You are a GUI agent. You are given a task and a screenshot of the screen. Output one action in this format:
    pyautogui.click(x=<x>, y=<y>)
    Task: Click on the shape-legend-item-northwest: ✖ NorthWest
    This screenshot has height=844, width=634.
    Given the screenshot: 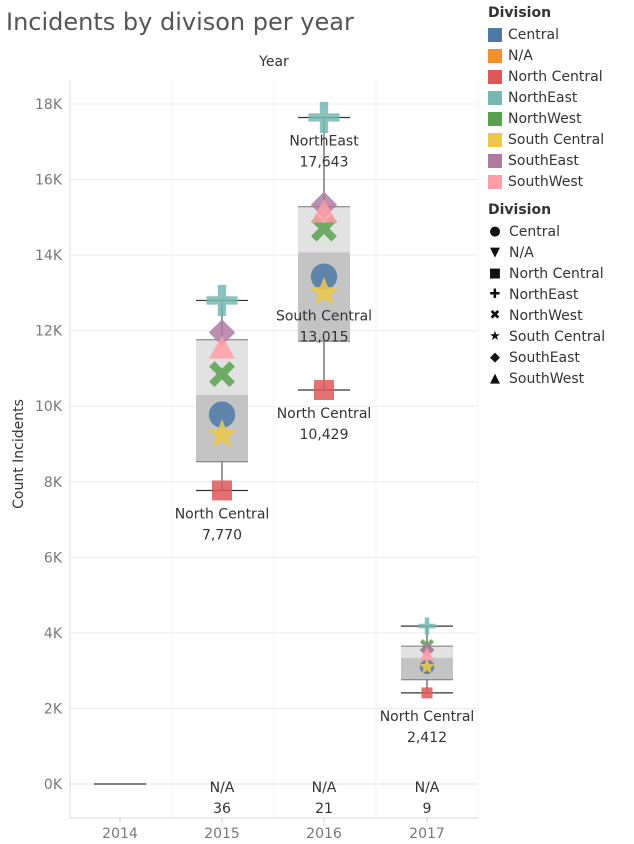 What is the action you would take?
    pyautogui.click(x=546, y=315)
    